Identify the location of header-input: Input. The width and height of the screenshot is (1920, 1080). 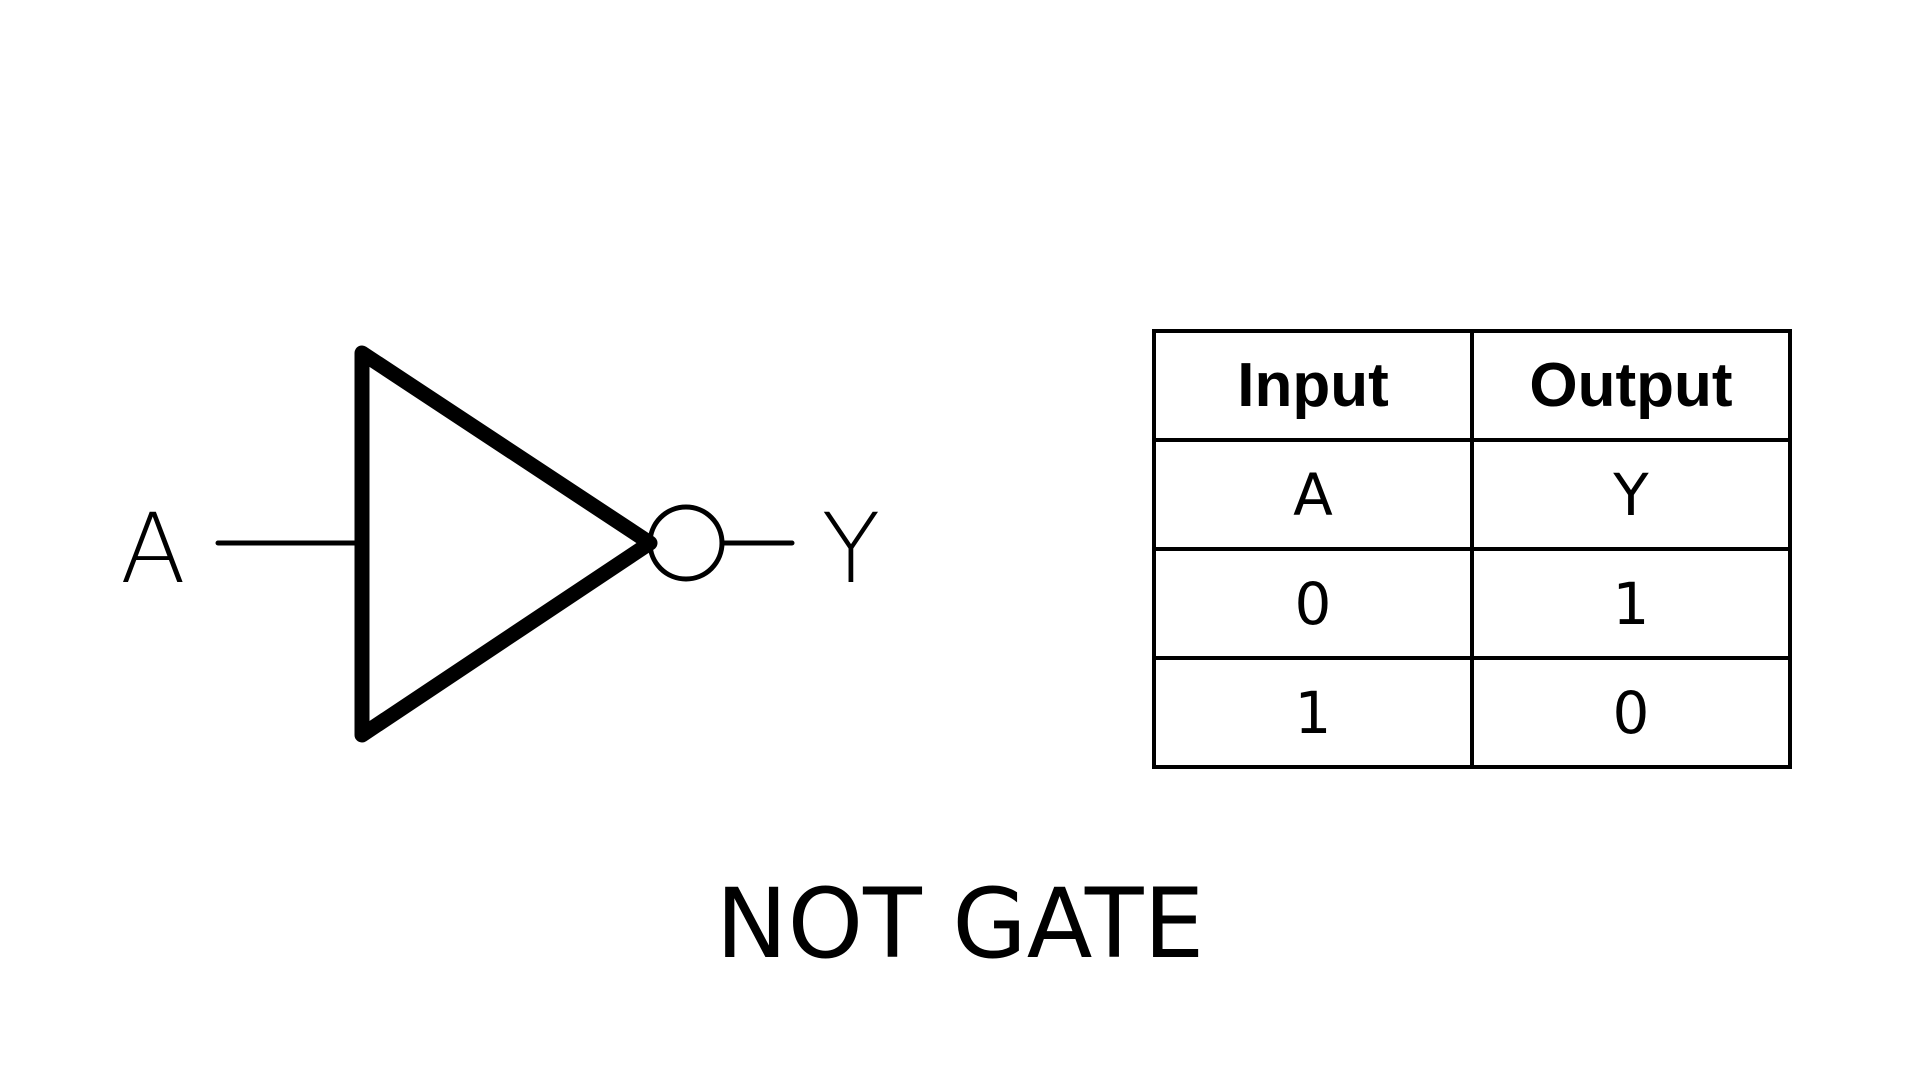
(1313, 385).